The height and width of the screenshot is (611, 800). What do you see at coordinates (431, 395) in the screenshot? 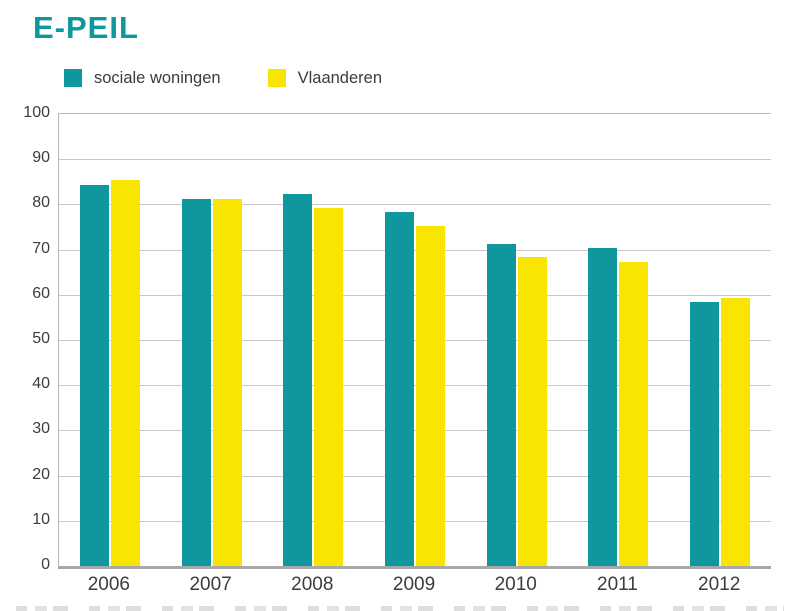
I see `bar-vlaanderen-2009` at bounding box center [431, 395].